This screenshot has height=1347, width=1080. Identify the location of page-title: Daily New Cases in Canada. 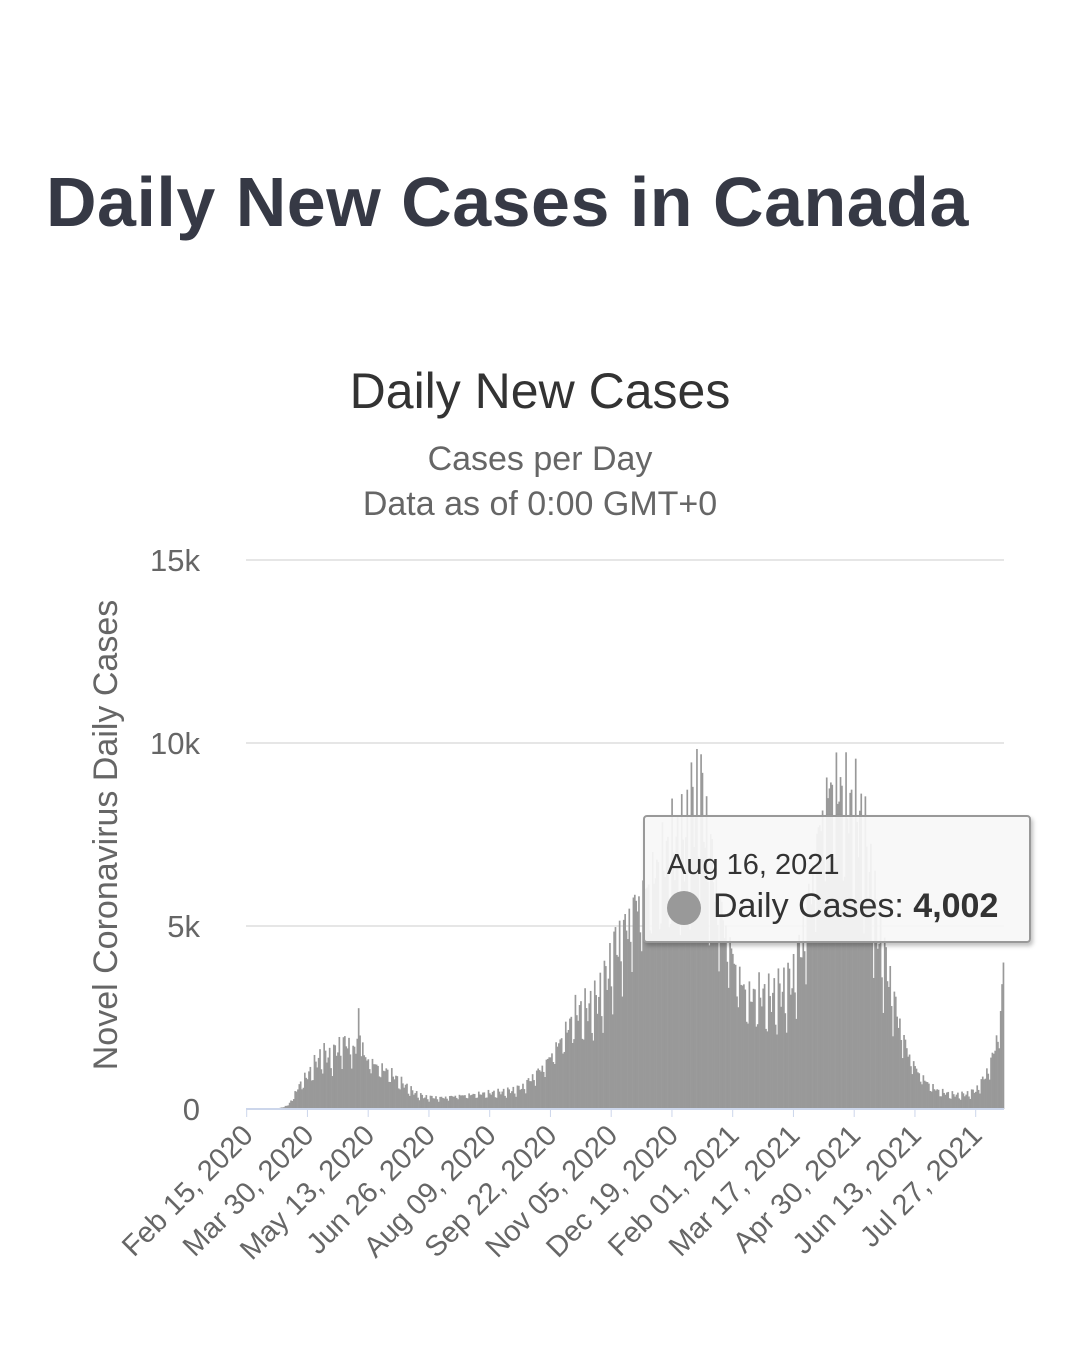
(507, 202).